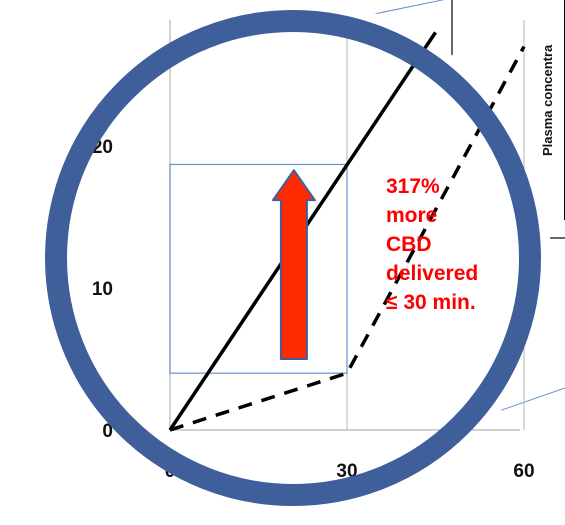 The height and width of the screenshot is (525, 565). I want to click on annotation-line: delivered, so click(432, 273).